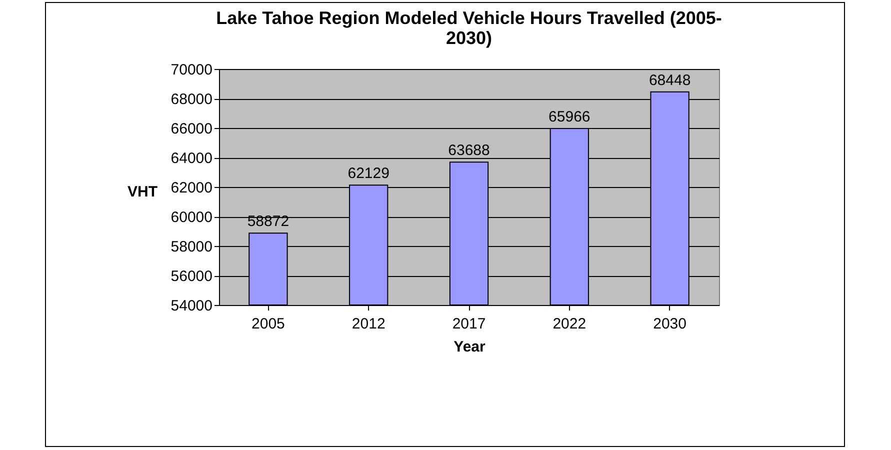 The width and height of the screenshot is (891, 450). What do you see at coordinates (469, 28) in the screenshot?
I see `chart-title: Lake Tahoe Region Modeled Vehicle Hours Travelled (2005-2030)` at bounding box center [469, 28].